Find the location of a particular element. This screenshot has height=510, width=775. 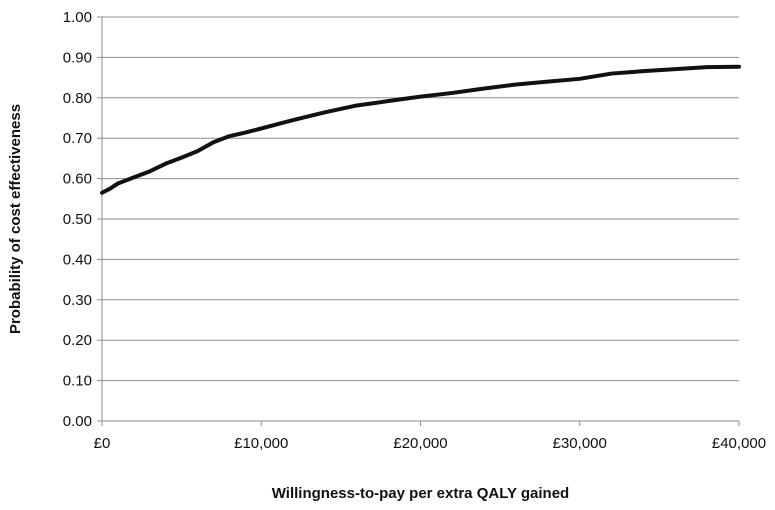

y-tick-label: 0.90 is located at coordinates (77, 57).